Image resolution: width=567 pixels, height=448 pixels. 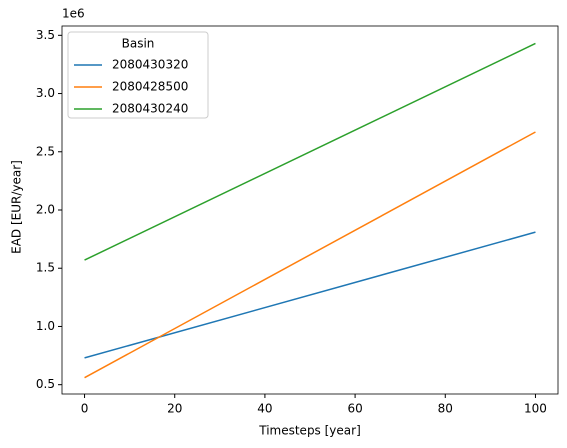 I want to click on x-axis-label: Timesteps [year], so click(x=309, y=431).